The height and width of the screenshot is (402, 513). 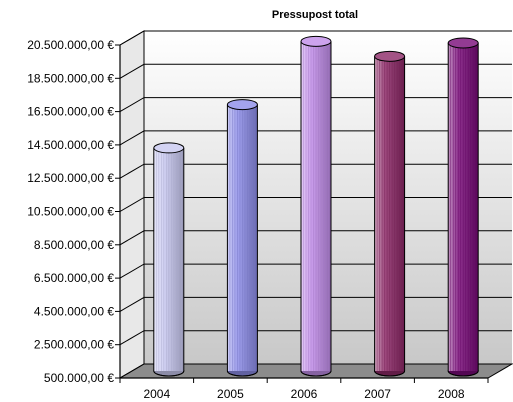 I want to click on y-tick-label: 18.500.000,00 €, so click(x=70, y=78).